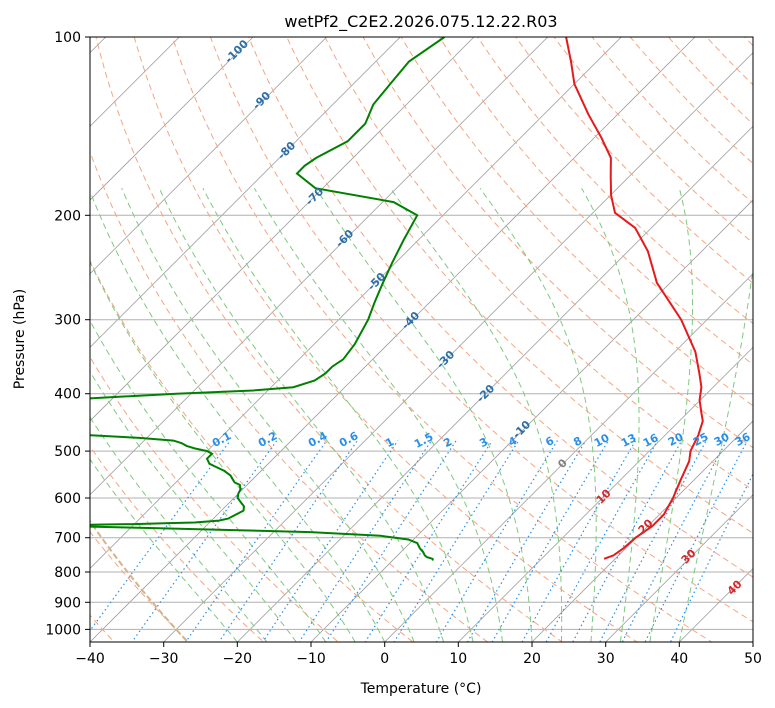 The height and width of the screenshot is (708, 775). Describe the element at coordinates (238, 659) in the screenshot. I see `x-tick-label: −20` at that location.